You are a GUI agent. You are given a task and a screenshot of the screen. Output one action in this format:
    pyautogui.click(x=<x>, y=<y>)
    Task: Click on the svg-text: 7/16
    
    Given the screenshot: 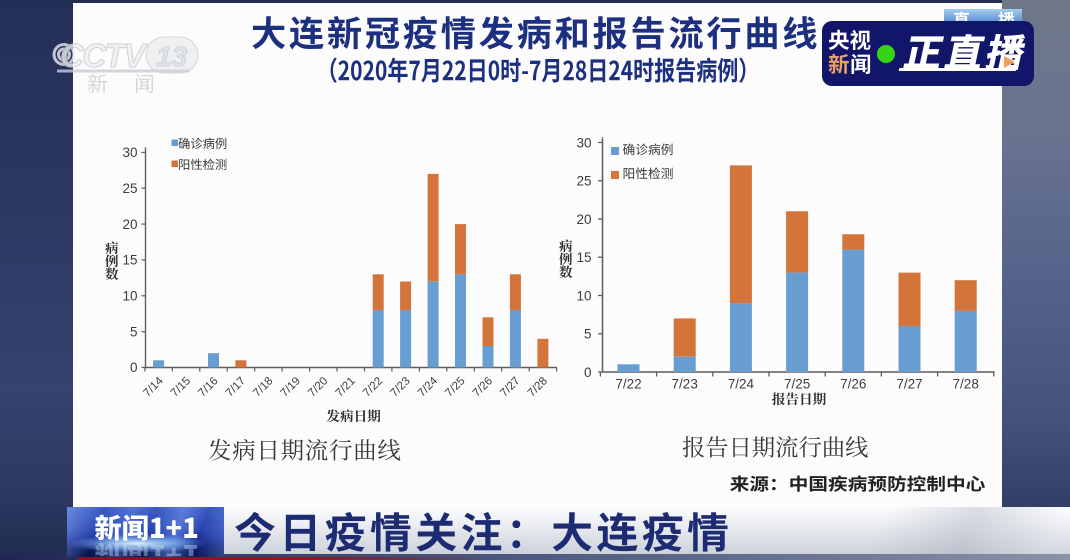 What is the action you would take?
    pyautogui.click(x=208, y=387)
    